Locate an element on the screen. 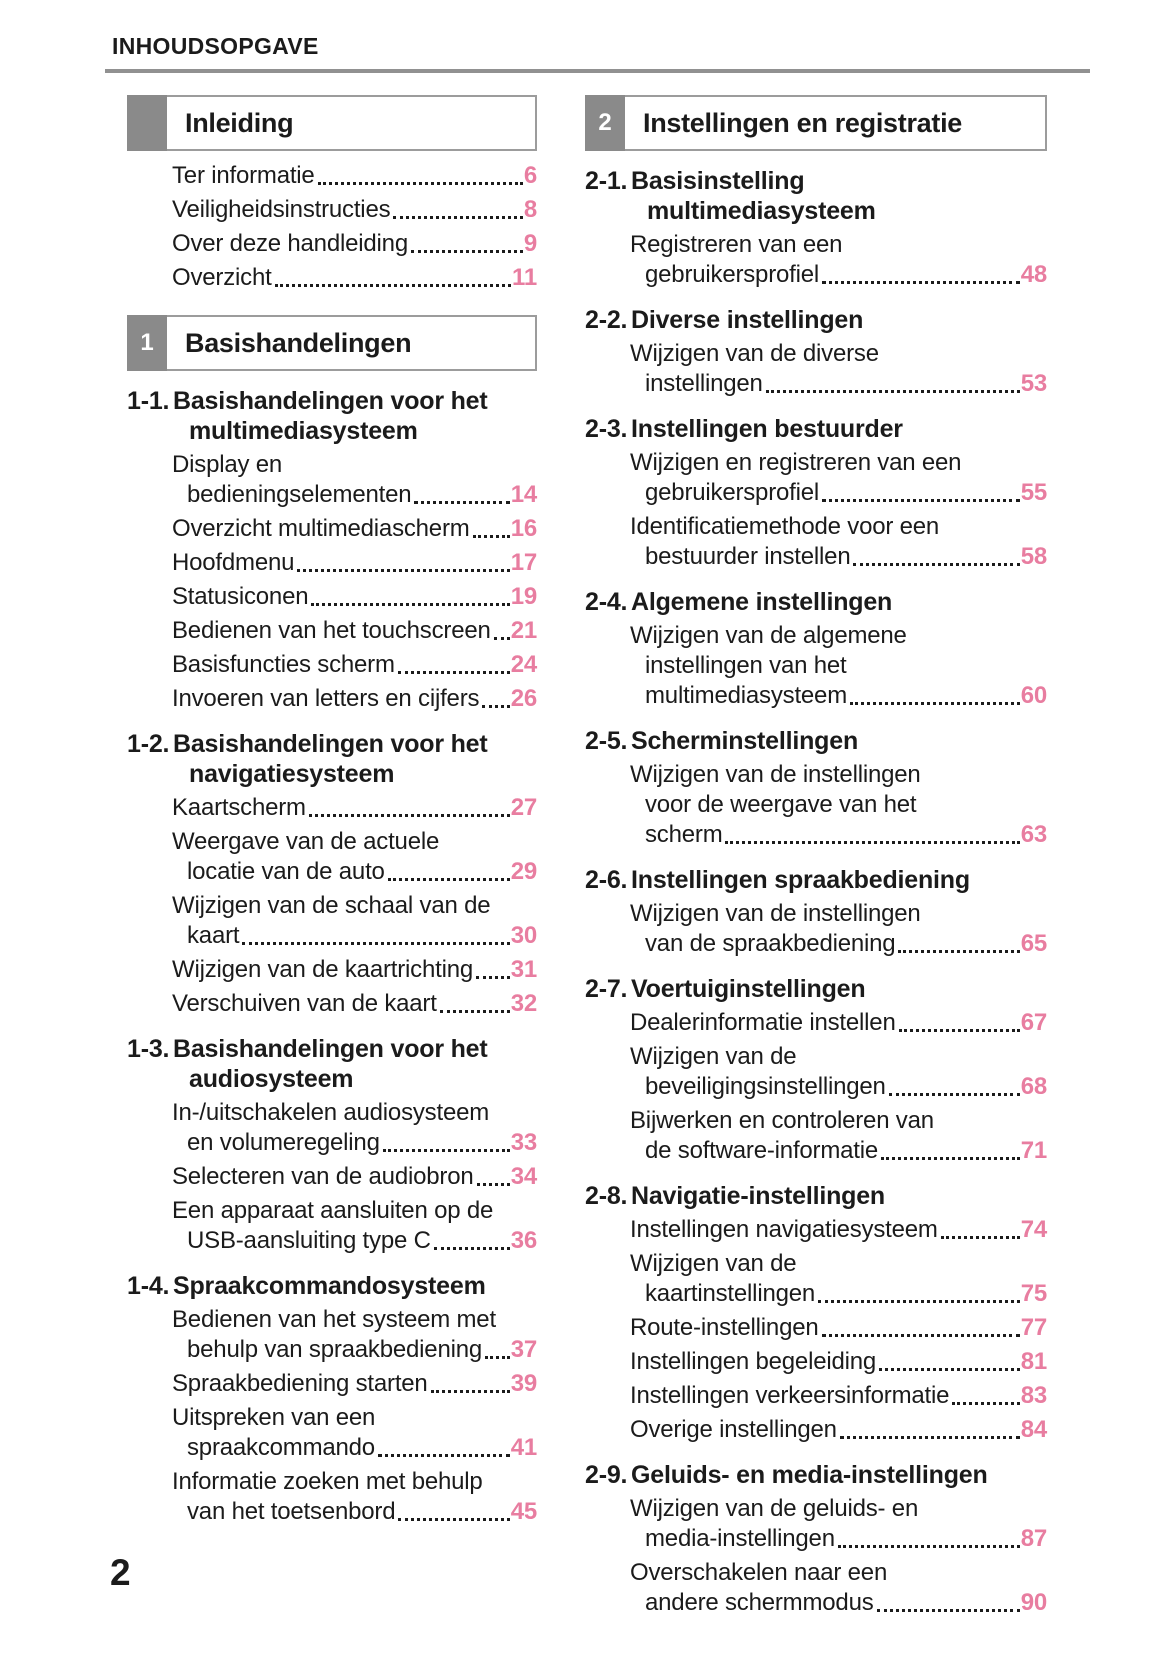 The width and height of the screenshot is (1165, 1653). page-ref: 90 is located at coordinates (1033, 1602).